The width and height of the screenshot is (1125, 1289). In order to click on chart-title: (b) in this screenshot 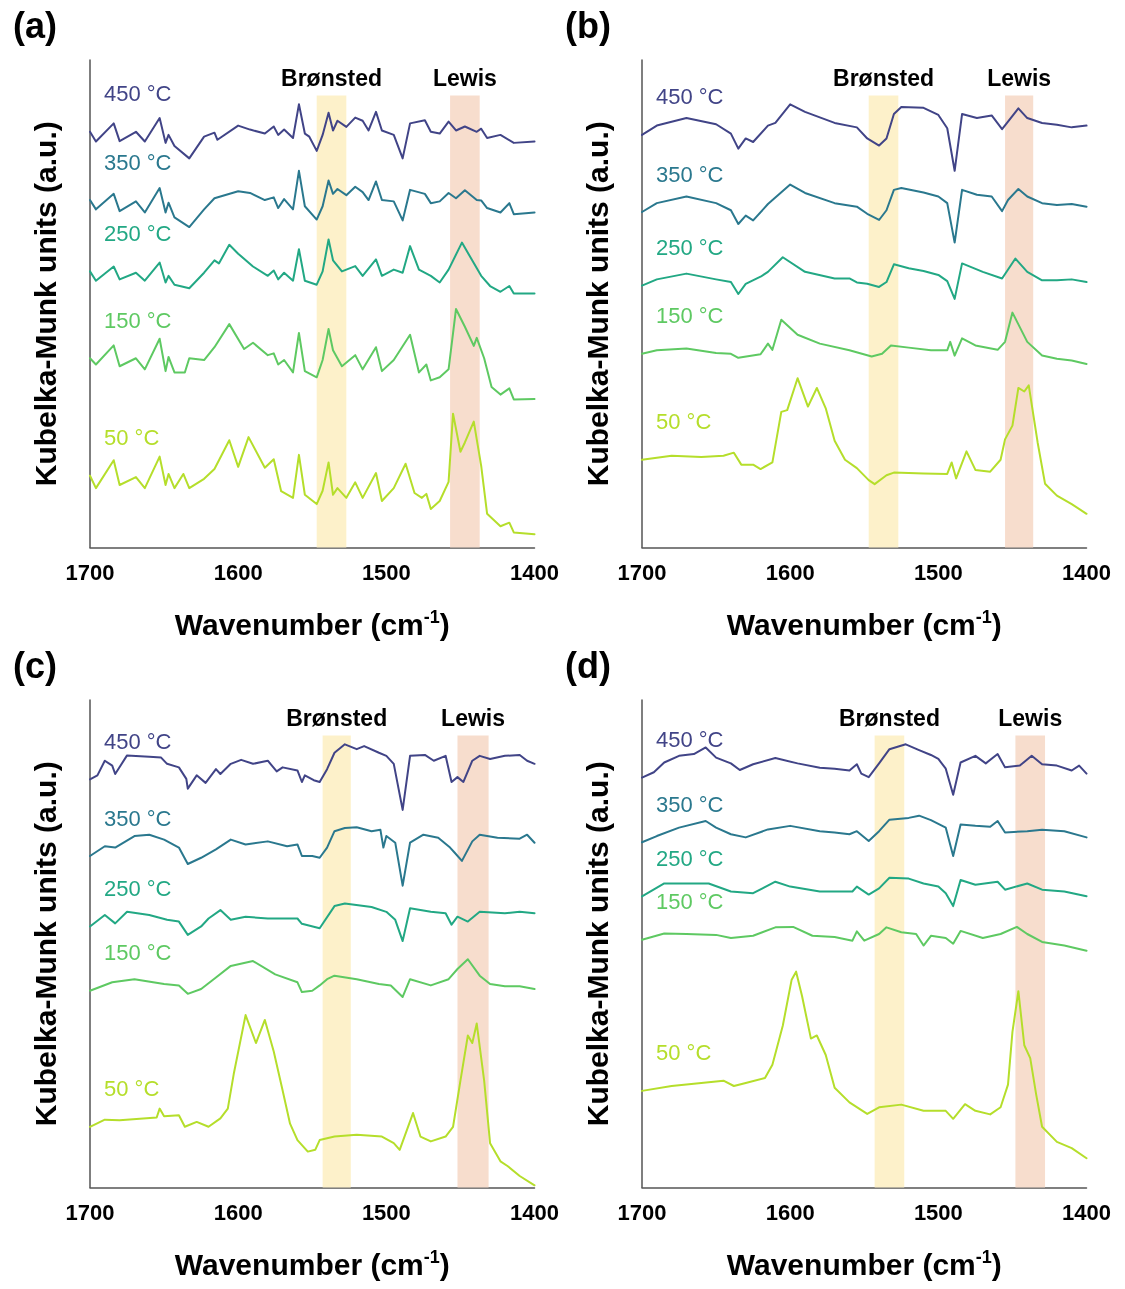, I will do `click(588, 25)`.